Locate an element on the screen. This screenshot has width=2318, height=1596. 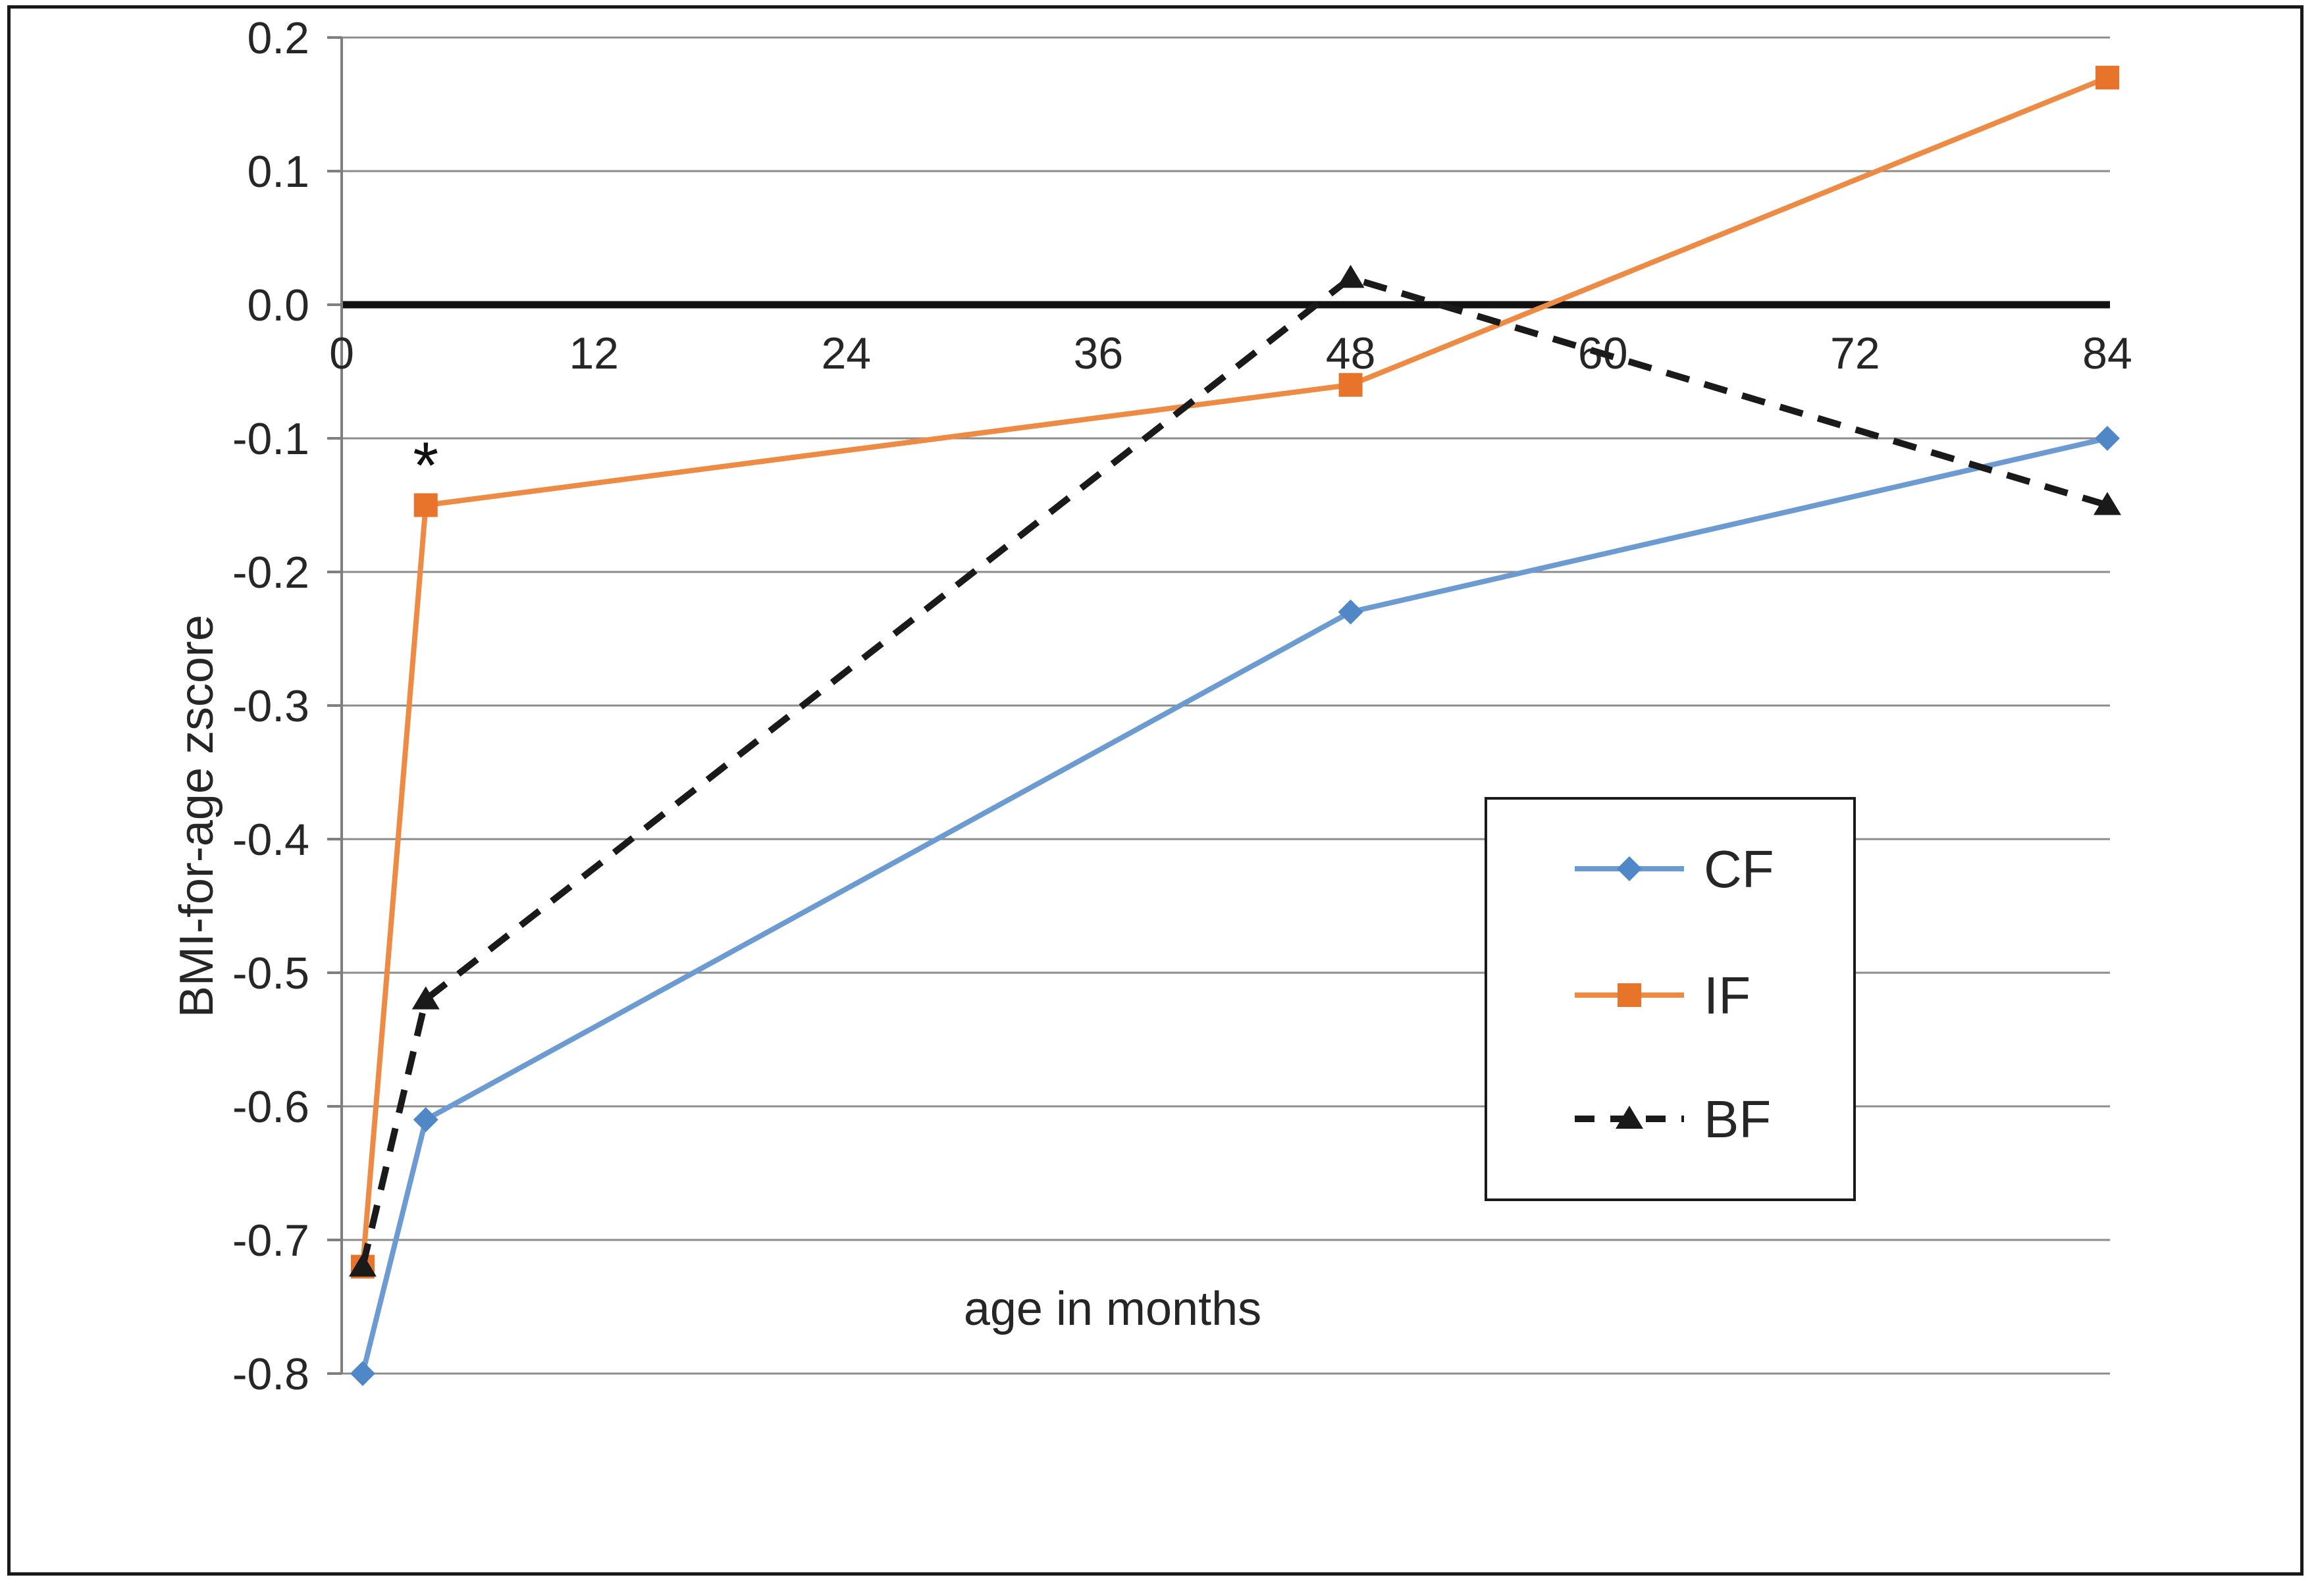
x-tick-label: 72 is located at coordinates (1855, 353).